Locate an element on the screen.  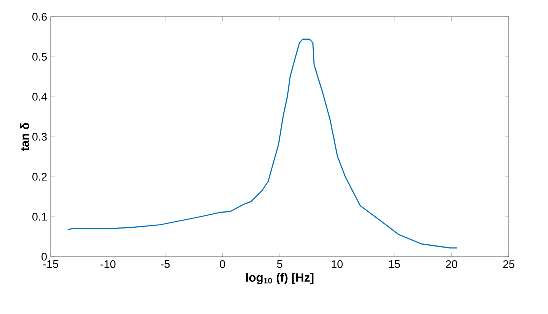
y-tick-label: 0.1 is located at coordinates (39, 217).